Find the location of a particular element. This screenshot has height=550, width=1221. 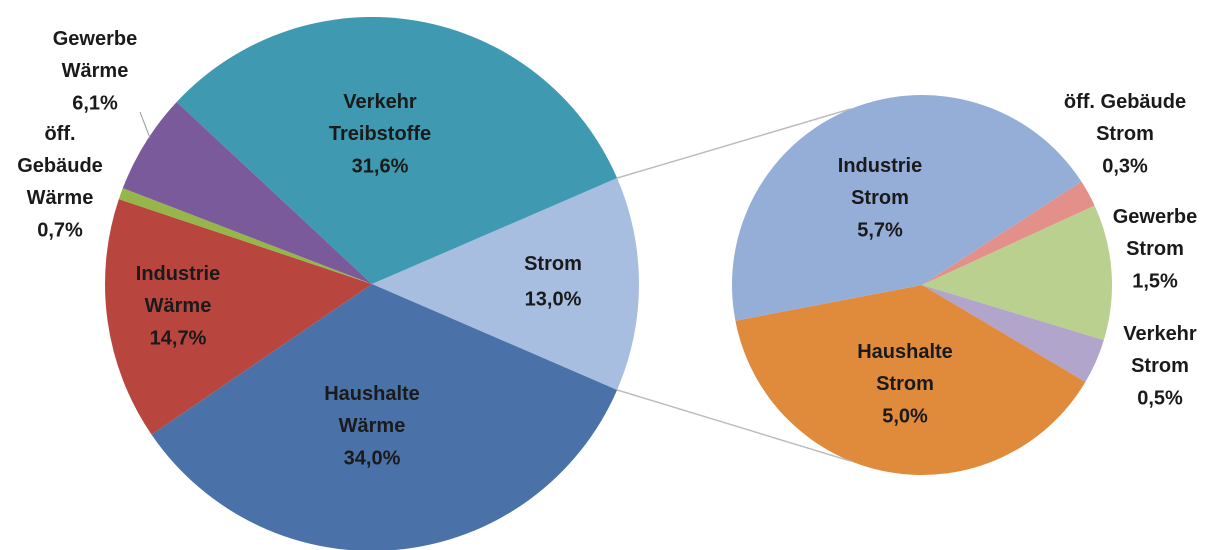

value-label: 13,0% is located at coordinates (553, 299).